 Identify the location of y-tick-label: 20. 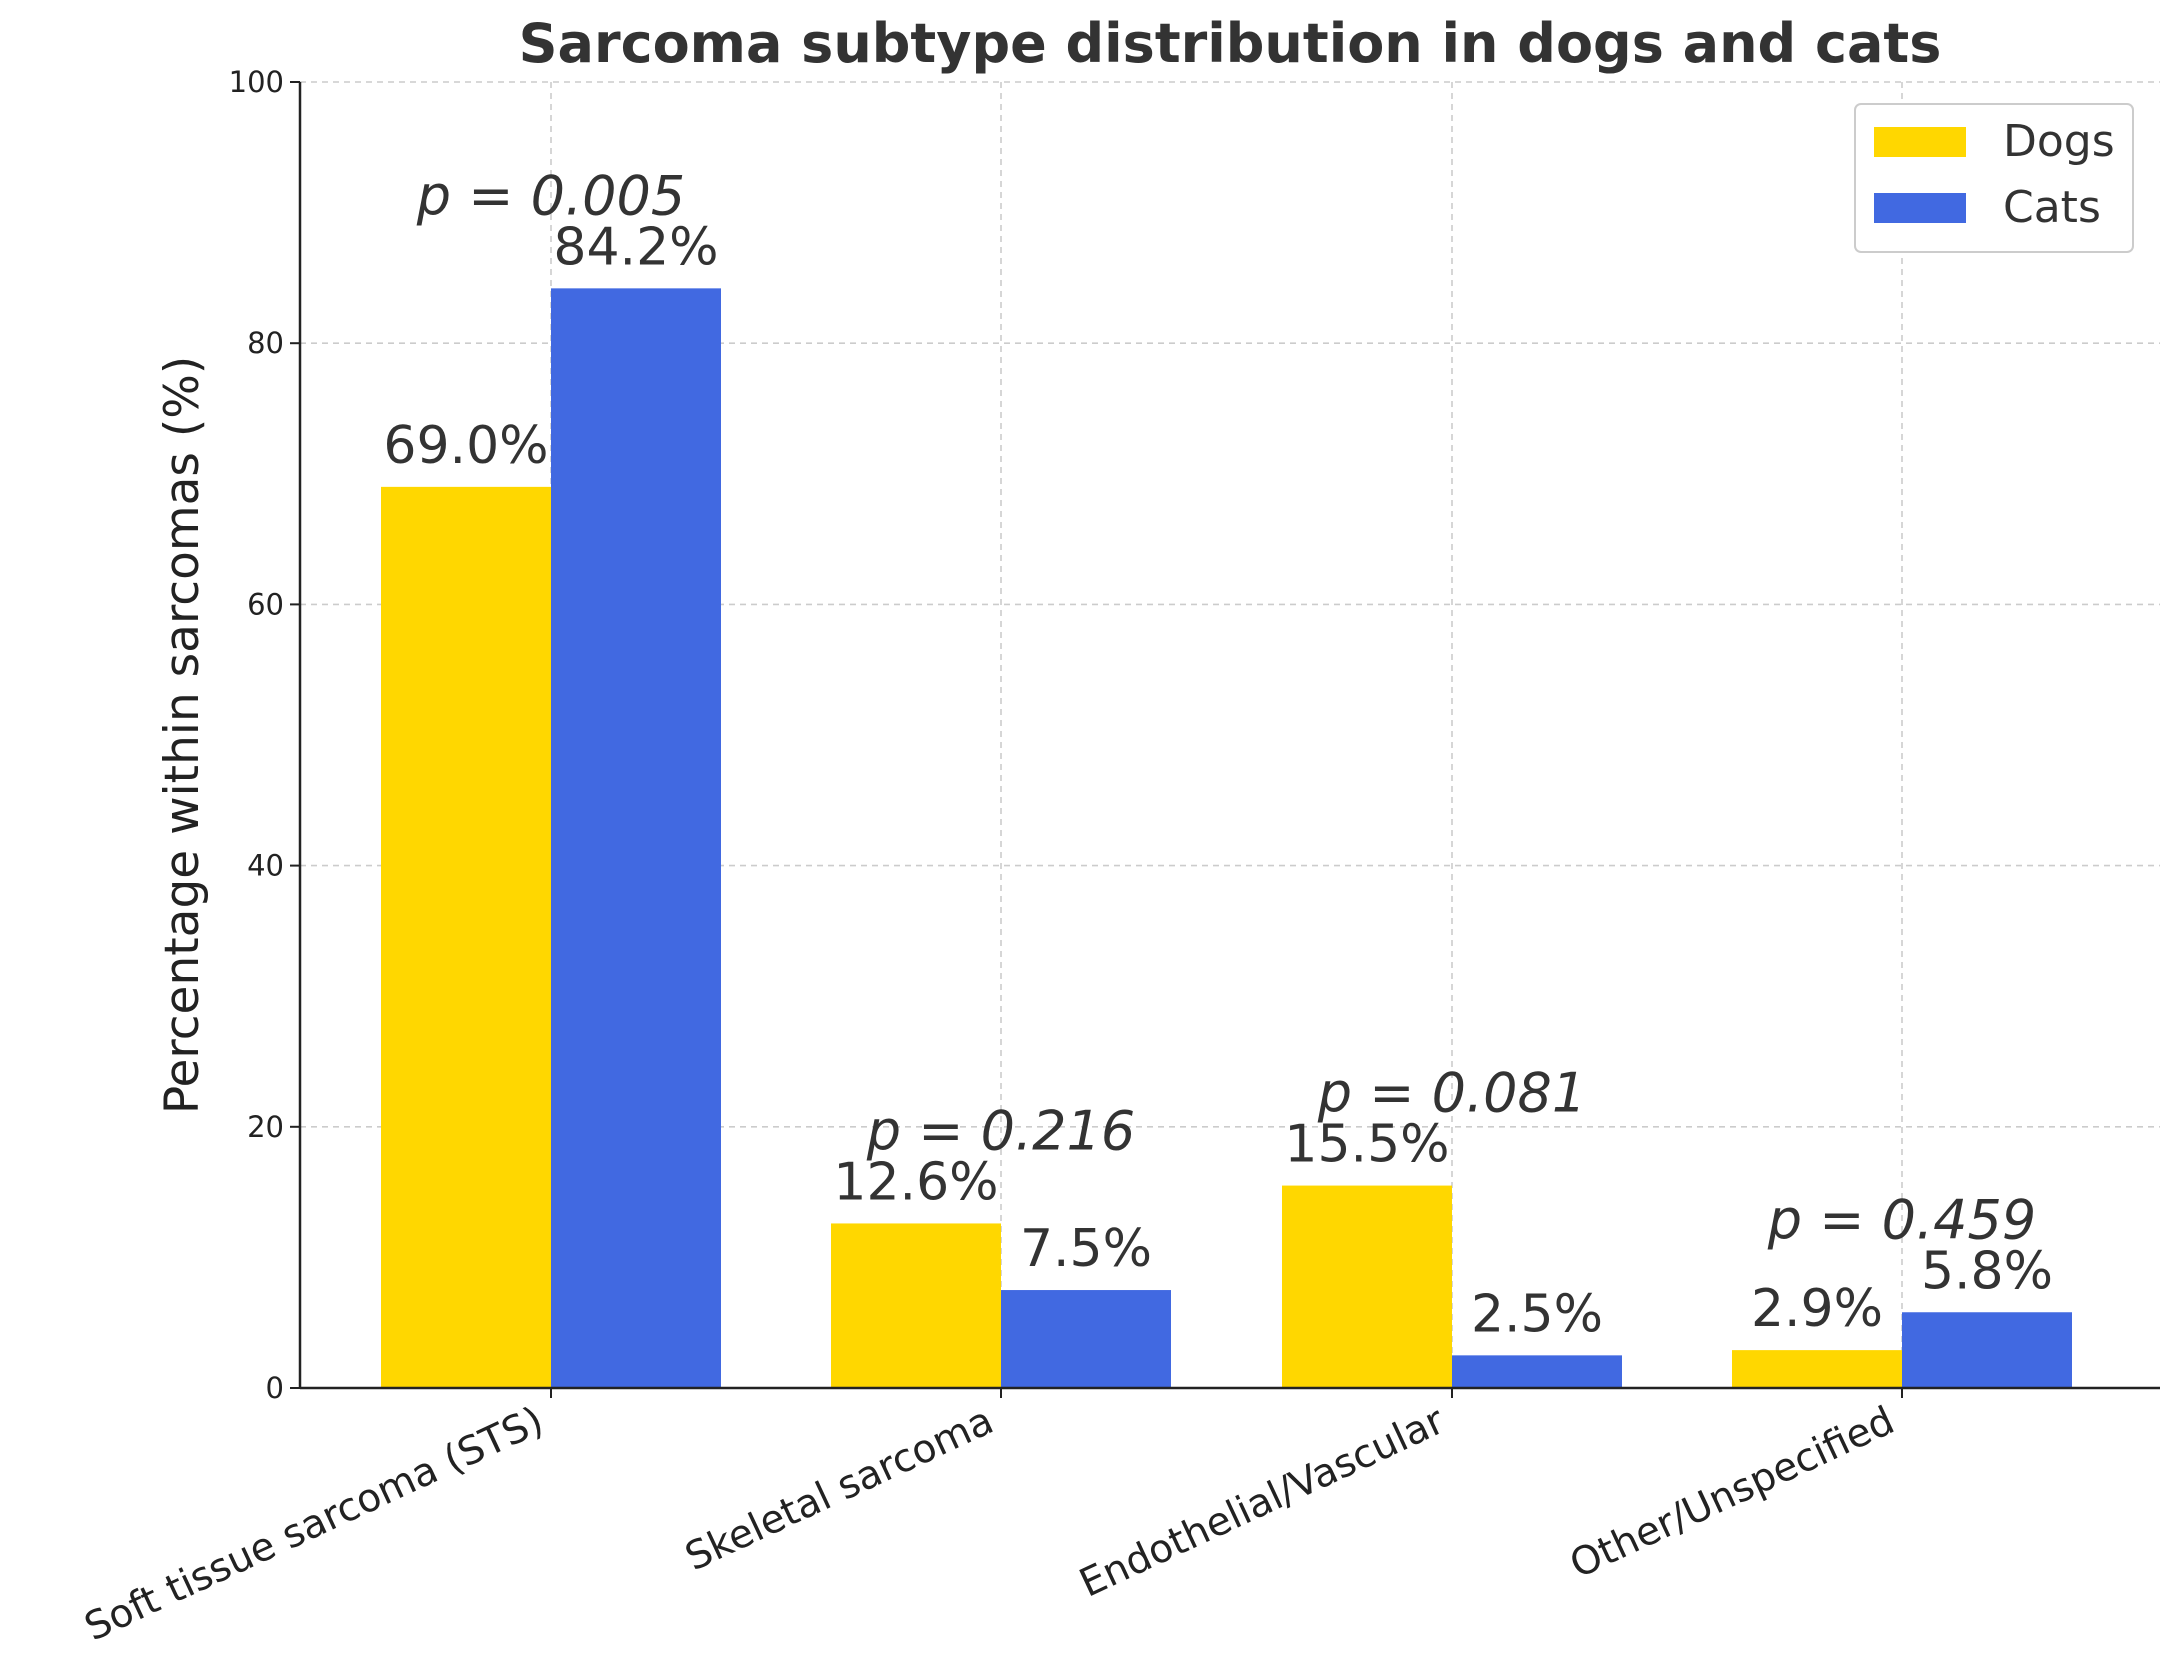
(265, 1127).